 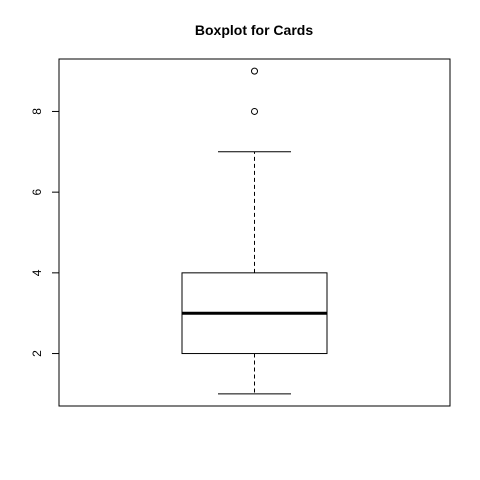 I want to click on y-tick-label: 8, so click(x=37, y=111).